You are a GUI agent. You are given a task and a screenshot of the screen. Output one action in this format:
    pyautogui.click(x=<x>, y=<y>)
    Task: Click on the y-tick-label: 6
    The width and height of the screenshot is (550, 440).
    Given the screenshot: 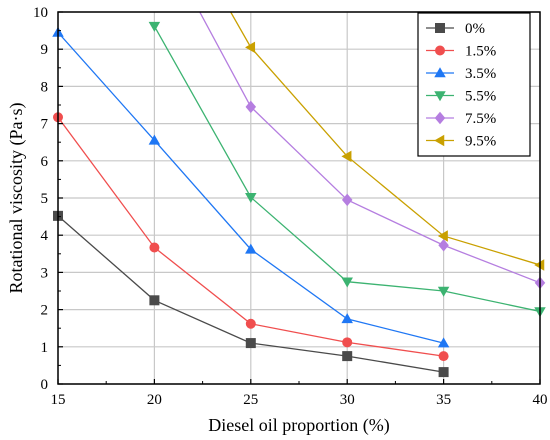 What is the action you would take?
    pyautogui.click(x=45, y=162)
    